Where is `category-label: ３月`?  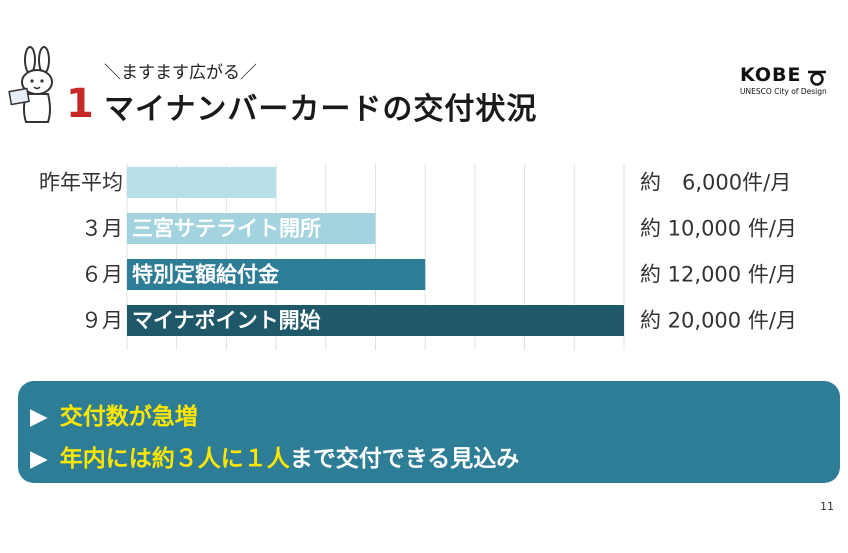 category-label: ３月 is located at coordinates (102, 229).